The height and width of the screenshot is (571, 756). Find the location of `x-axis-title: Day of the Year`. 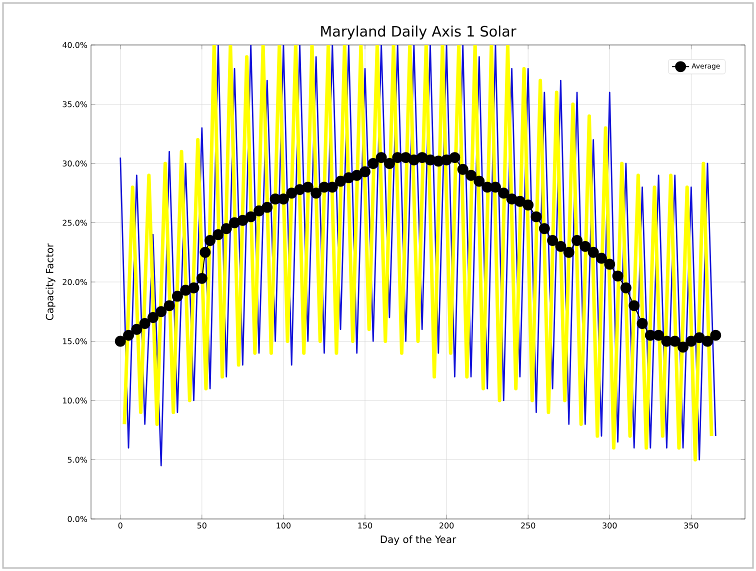

x-axis-title: Day of the Year is located at coordinates (418, 540).